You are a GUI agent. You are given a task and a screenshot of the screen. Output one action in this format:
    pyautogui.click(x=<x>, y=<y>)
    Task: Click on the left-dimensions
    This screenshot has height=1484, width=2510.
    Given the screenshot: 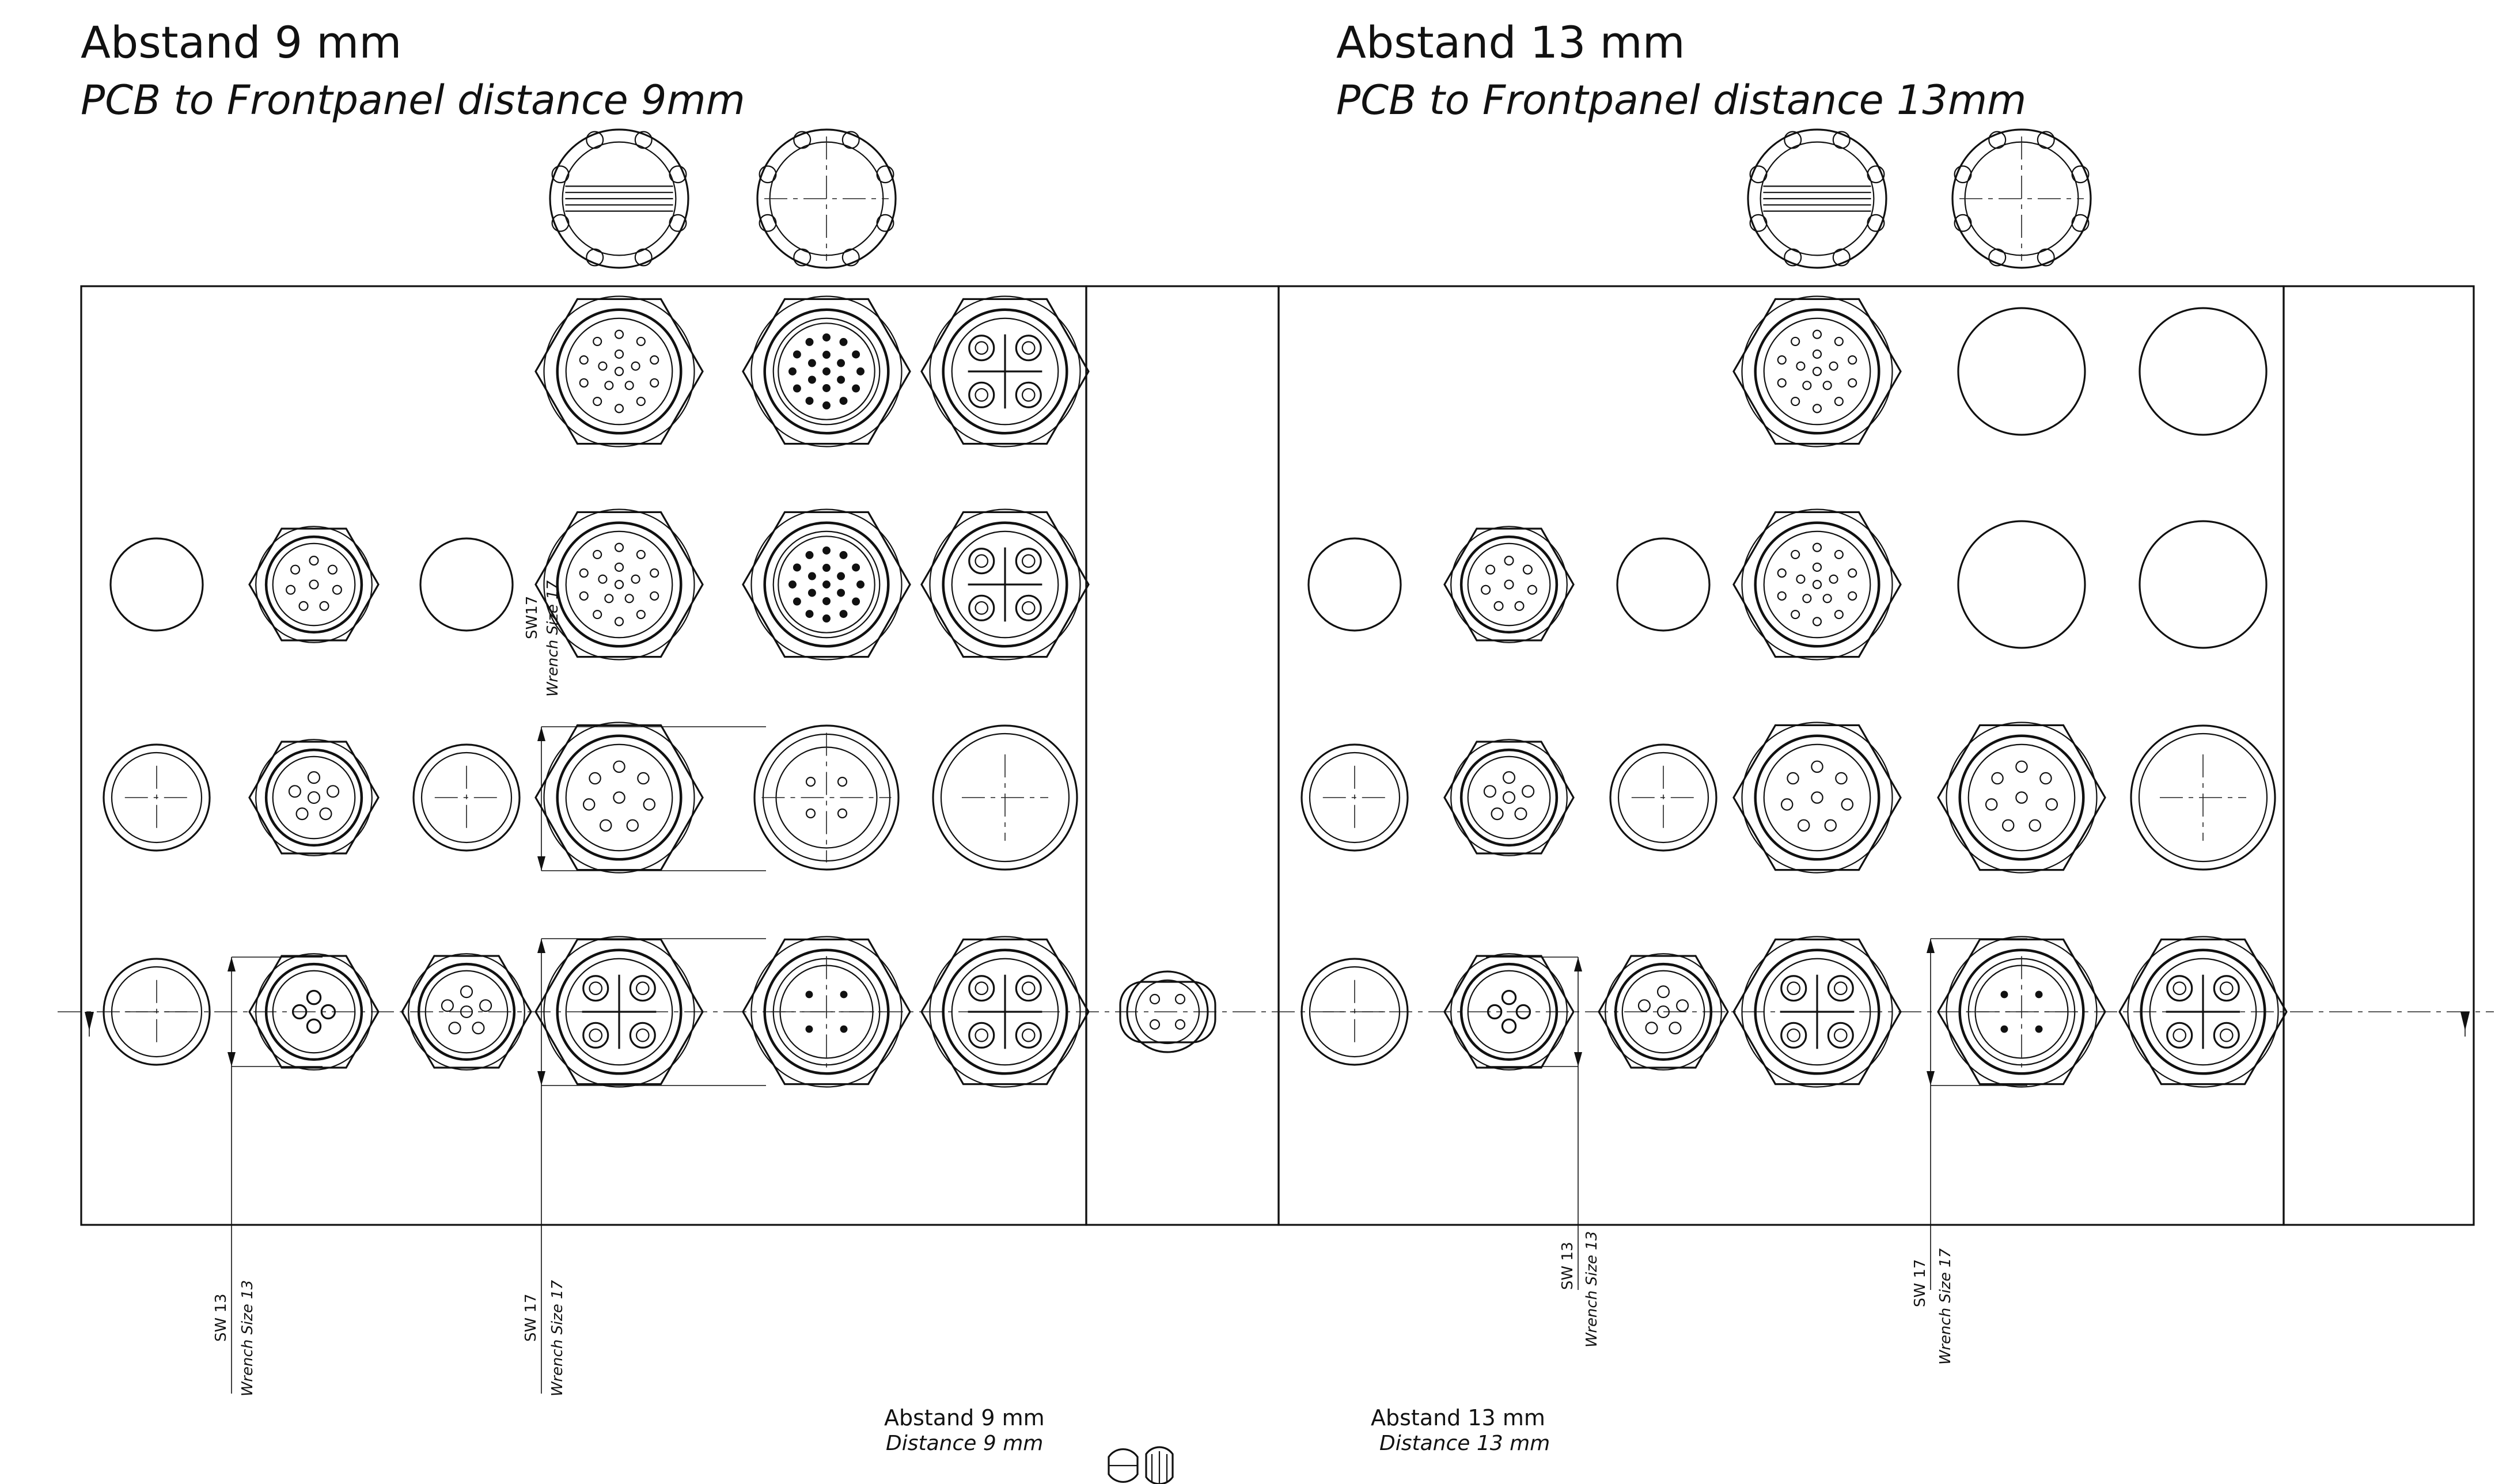 What is the action you would take?
    pyautogui.click(x=497, y=1060)
    